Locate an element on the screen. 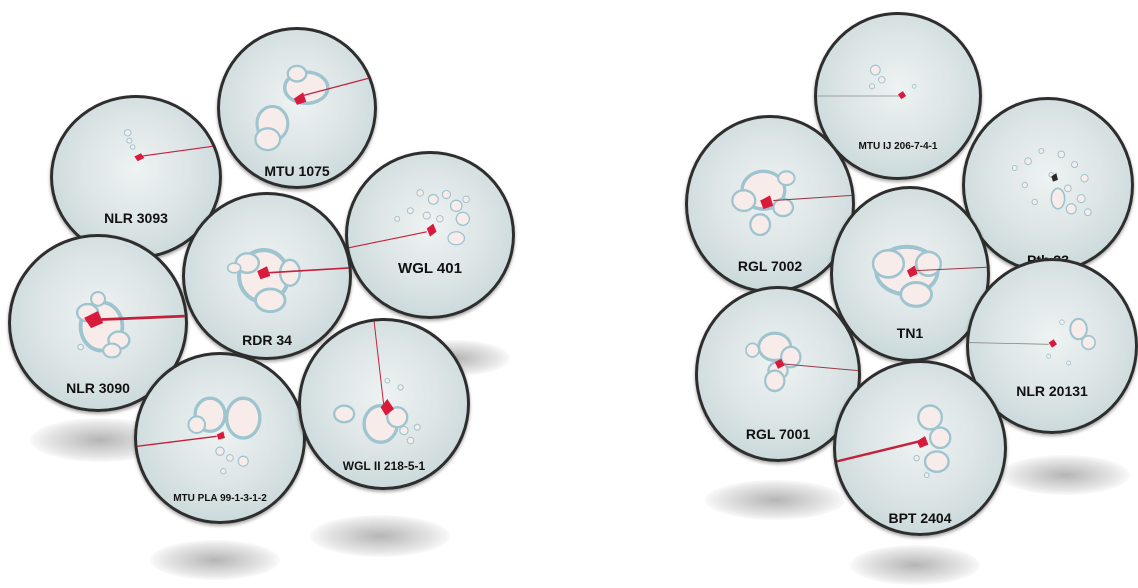 This screenshot has height=588, width=1138. dish-label: RGL 7001 is located at coordinates (778, 434).